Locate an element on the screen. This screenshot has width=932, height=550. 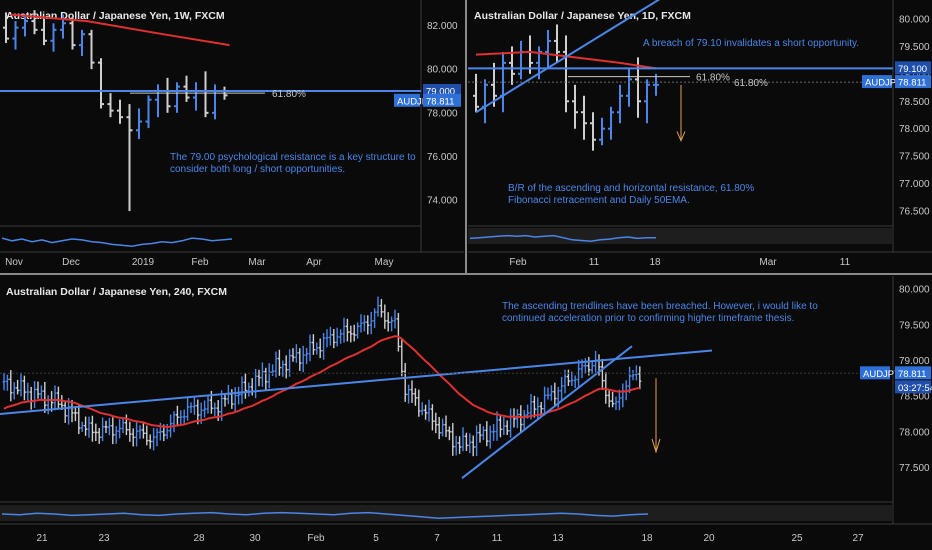
weekly-y-tick-0: 82.000 is located at coordinates (442, 26).